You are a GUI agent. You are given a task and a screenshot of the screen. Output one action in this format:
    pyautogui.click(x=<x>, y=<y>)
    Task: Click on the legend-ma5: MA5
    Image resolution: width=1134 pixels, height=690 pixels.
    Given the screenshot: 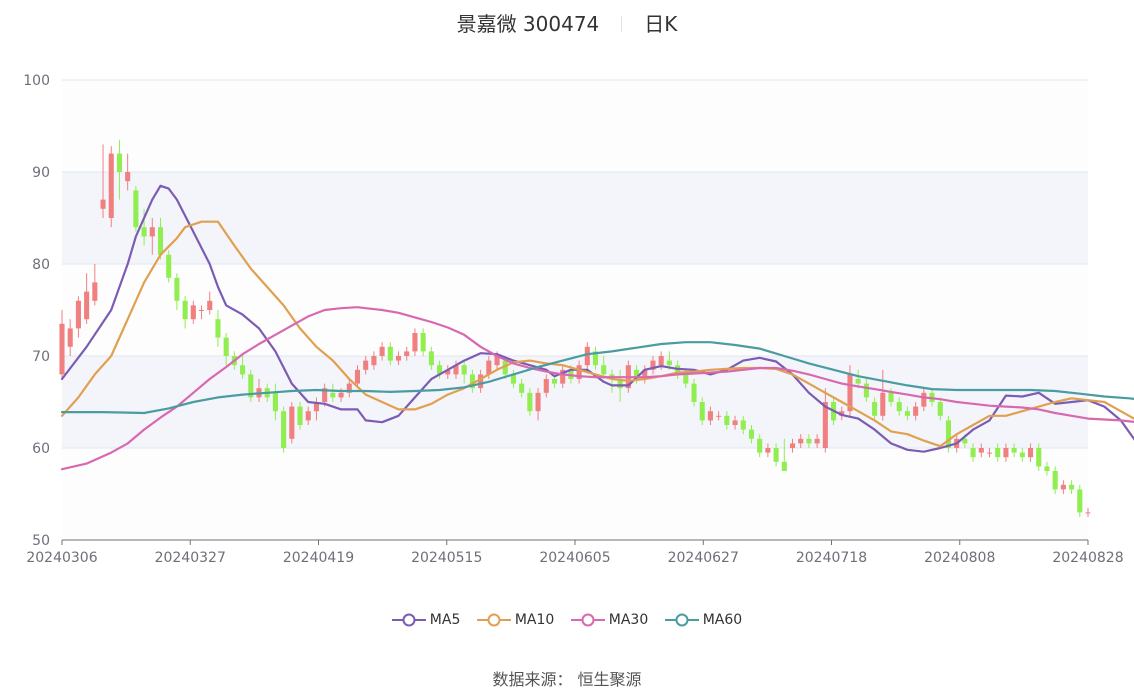 What is the action you would take?
    pyautogui.click(x=425, y=620)
    